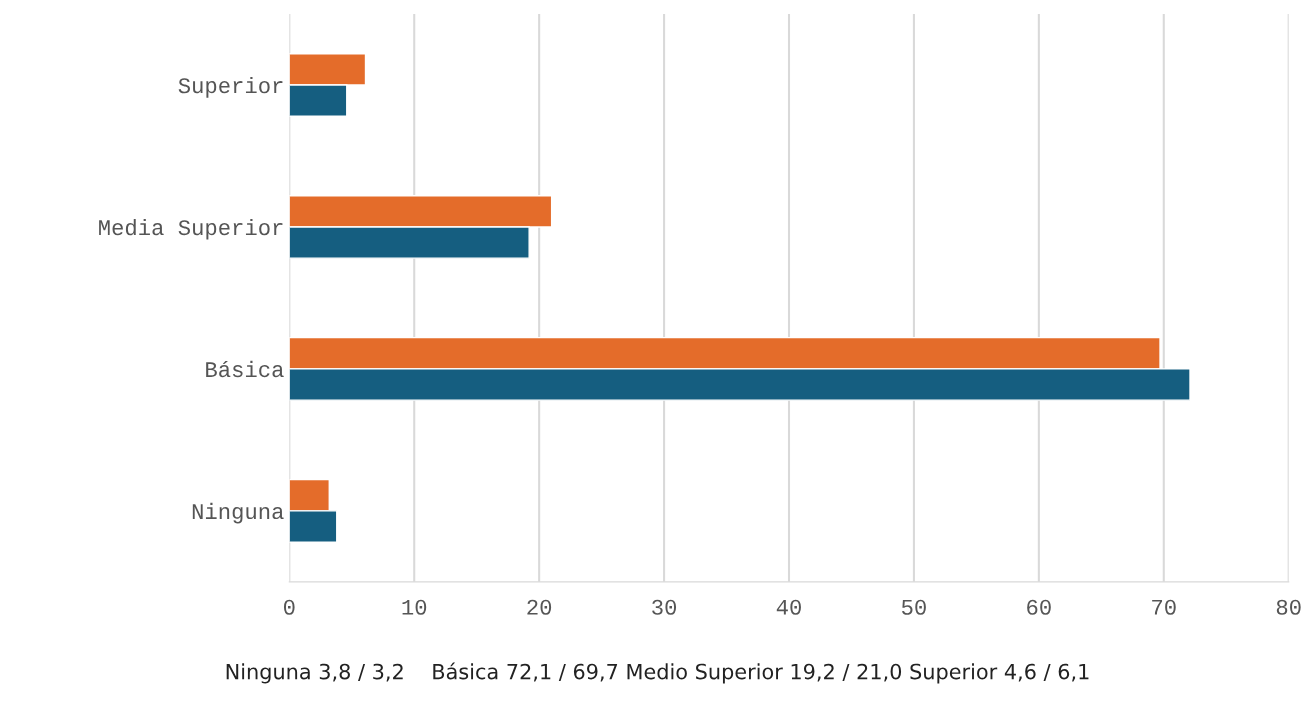 This screenshot has width=1315, height=701. I want to click on x-tick-label: 20, so click(539, 607).